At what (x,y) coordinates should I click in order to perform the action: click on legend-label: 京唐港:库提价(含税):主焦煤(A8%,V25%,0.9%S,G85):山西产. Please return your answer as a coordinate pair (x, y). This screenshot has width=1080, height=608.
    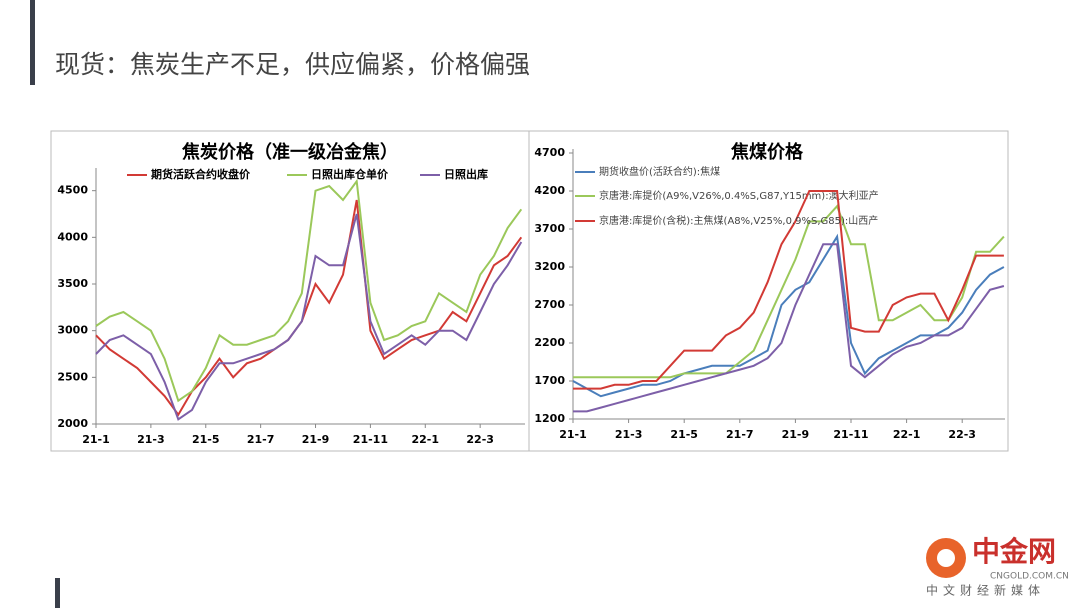
    Looking at the image, I should click on (738, 220).